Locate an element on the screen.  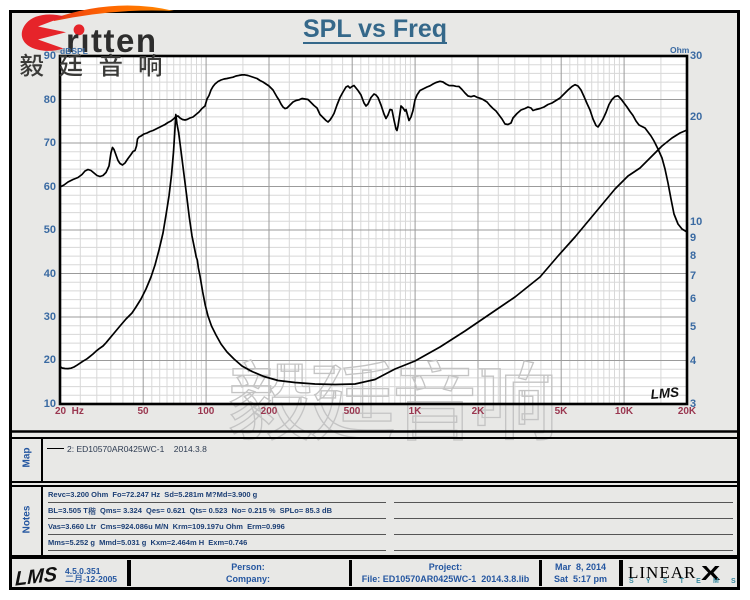
svg-text: LMS is located at coordinates (665, 393).